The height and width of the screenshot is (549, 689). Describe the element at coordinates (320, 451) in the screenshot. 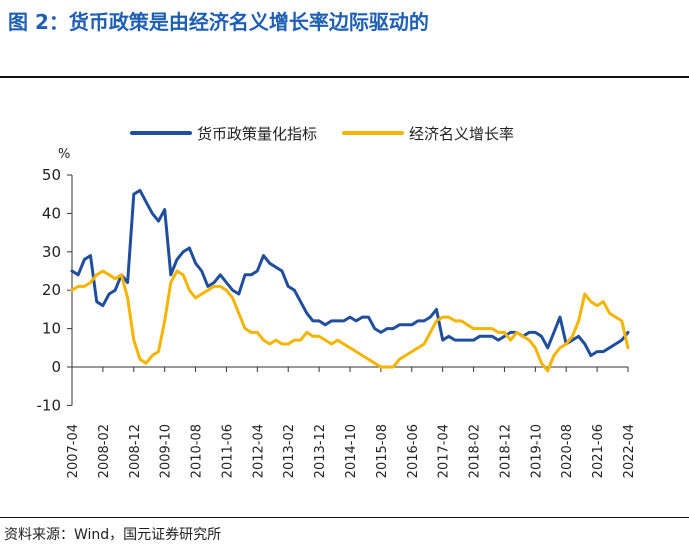

I see `x-tick-label: 2013-12` at that location.